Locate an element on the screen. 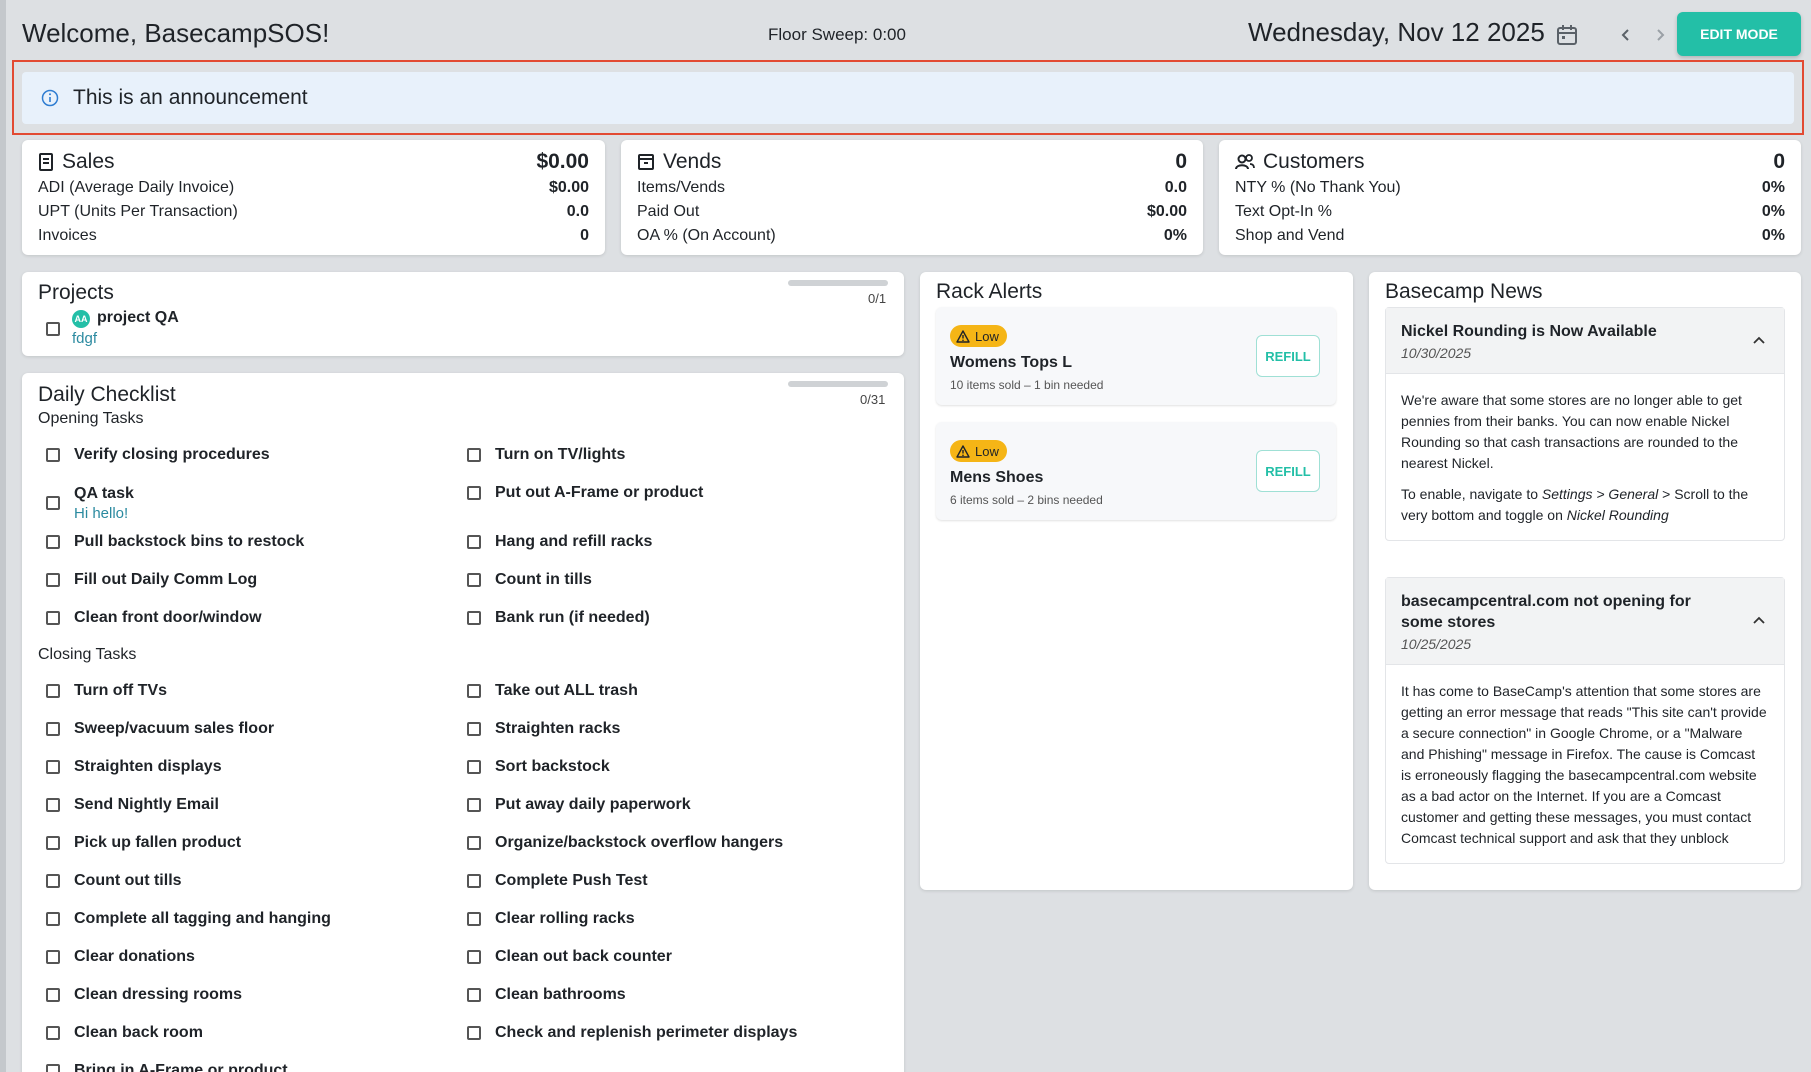 The image size is (1811, 1072). news-item-date: 10/30/2025 is located at coordinates (1436, 353).